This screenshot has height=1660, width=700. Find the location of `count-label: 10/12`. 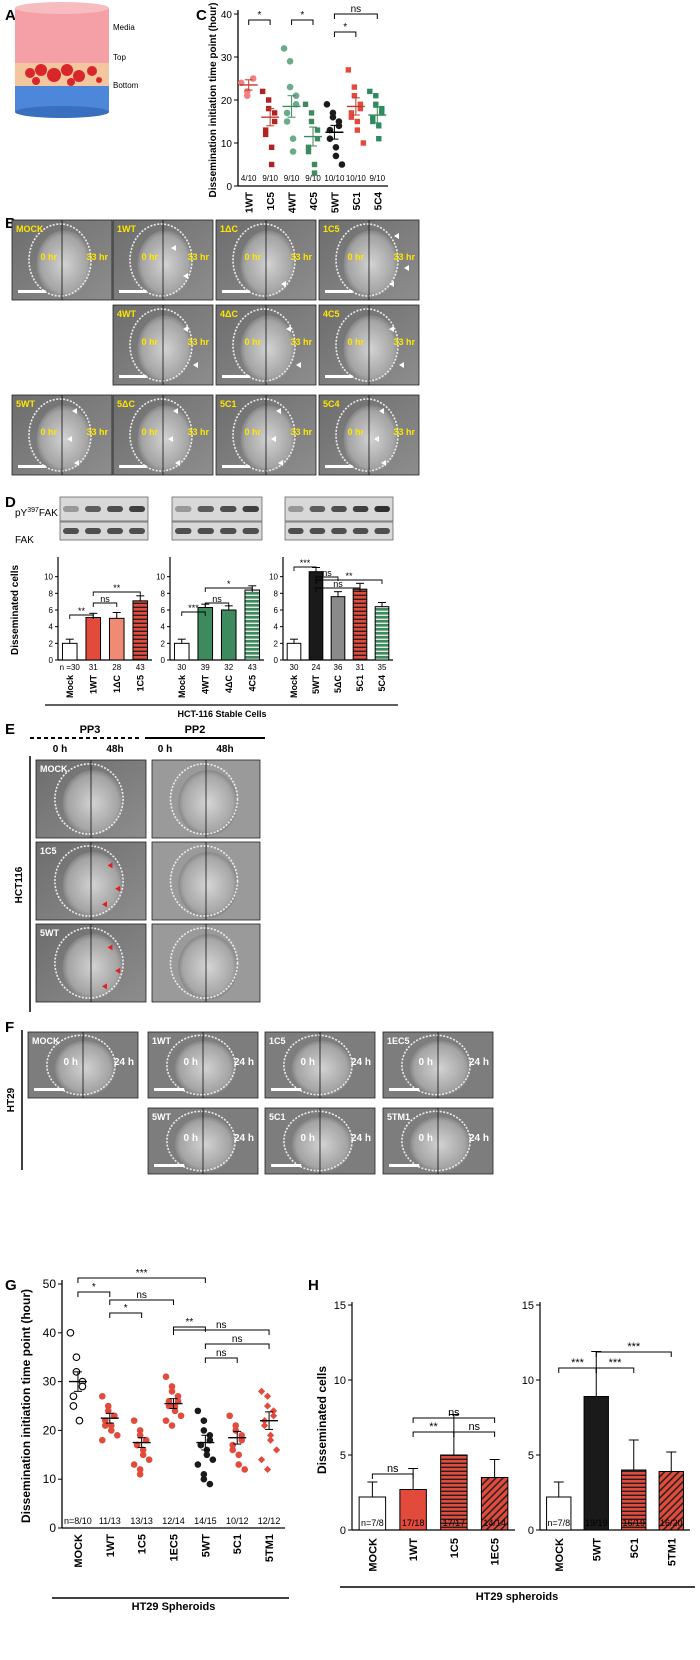

count-label: 10/12 is located at coordinates (237, 1521).